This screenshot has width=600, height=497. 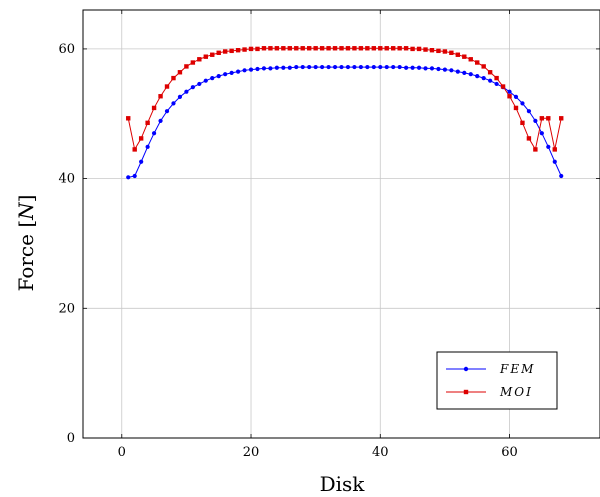 What do you see at coordinates (66, 179) in the screenshot?
I see `y-tick-label: 40` at bounding box center [66, 179].